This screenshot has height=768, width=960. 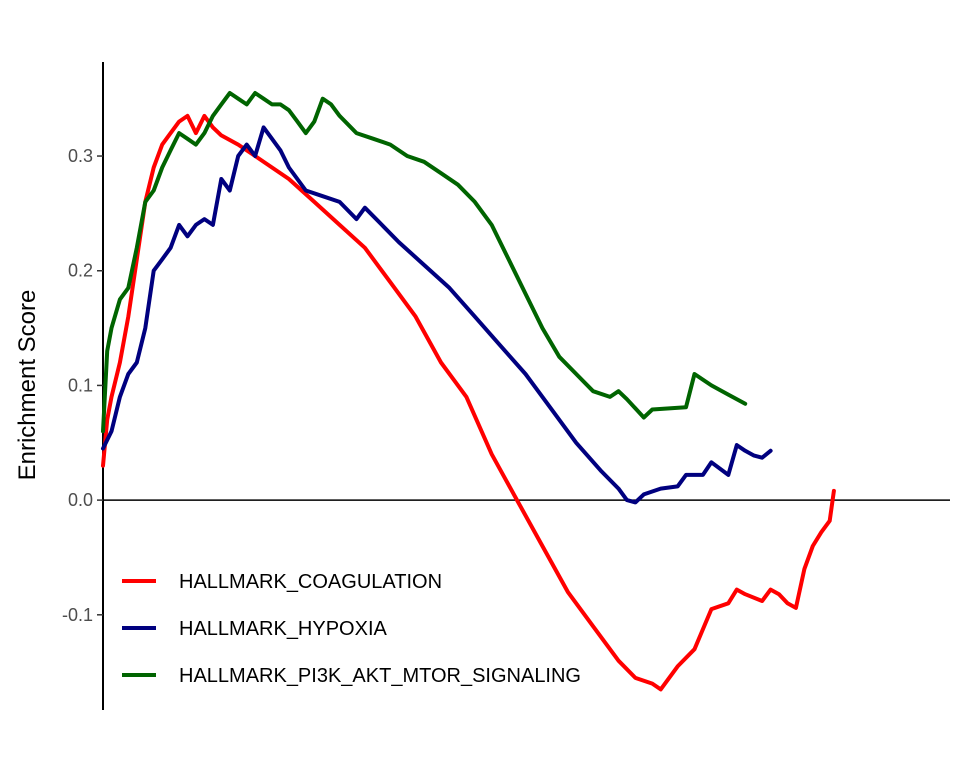 I want to click on legend-label: HALLMARK_COAGULATION, so click(x=310, y=582).